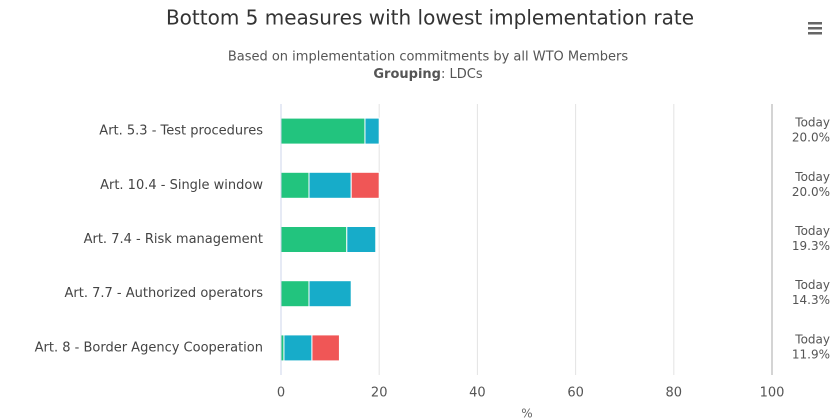  I want to click on x-tick-label: 80, so click(674, 393).